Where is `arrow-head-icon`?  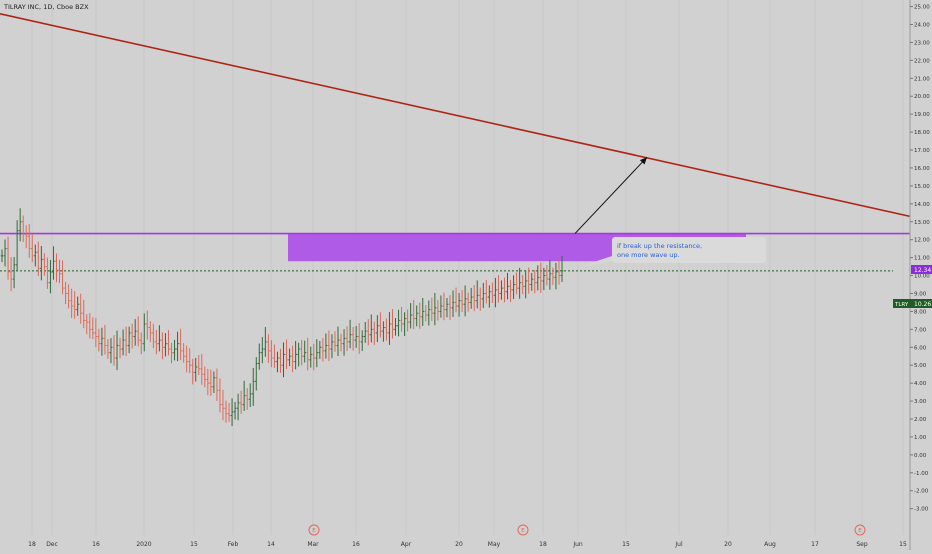 arrow-head-icon is located at coordinates (643, 161).